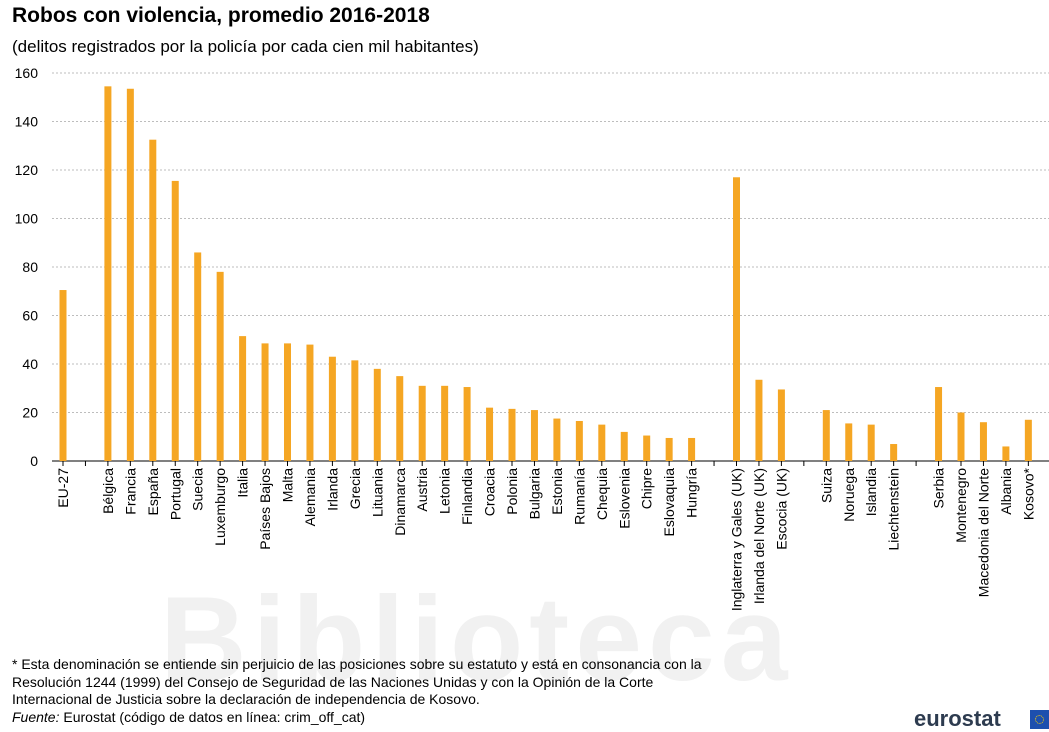 The image size is (1049, 732). What do you see at coordinates (355, 488) in the screenshot?
I see `x-tick-label: Grecia` at bounding box center [355, 488].